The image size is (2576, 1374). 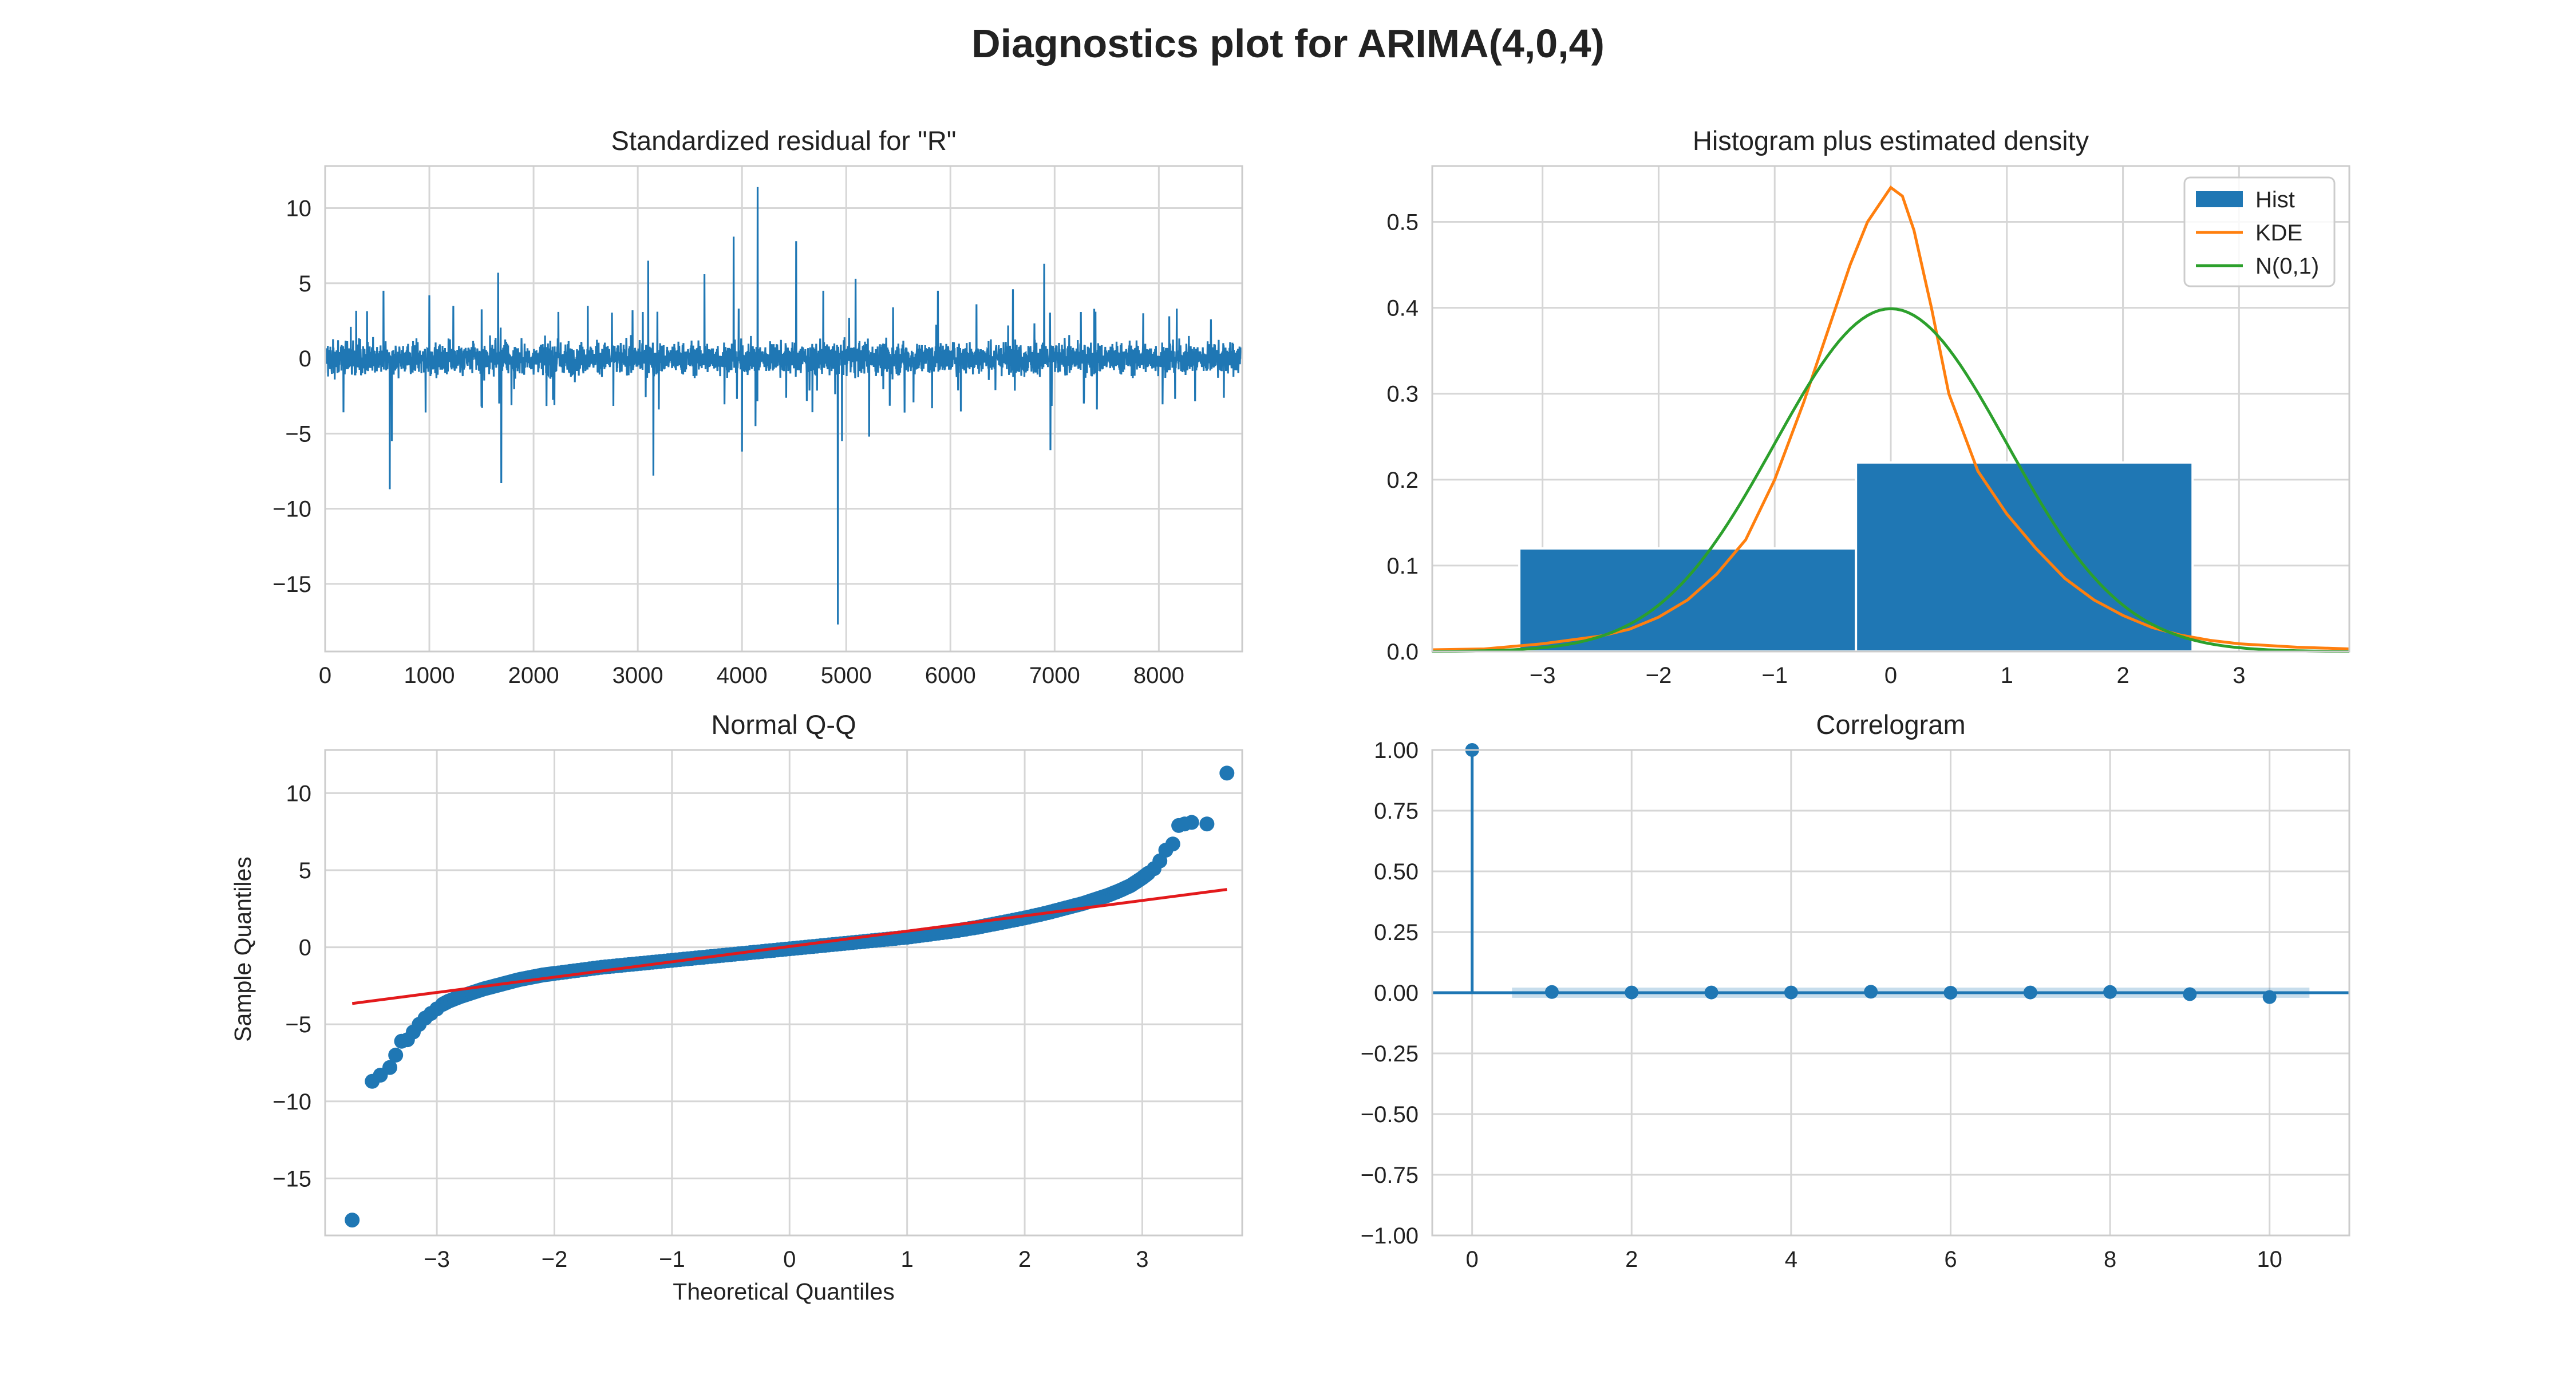 I want to click on qq-y-tick-label: 10, so click(x=299, y=794).